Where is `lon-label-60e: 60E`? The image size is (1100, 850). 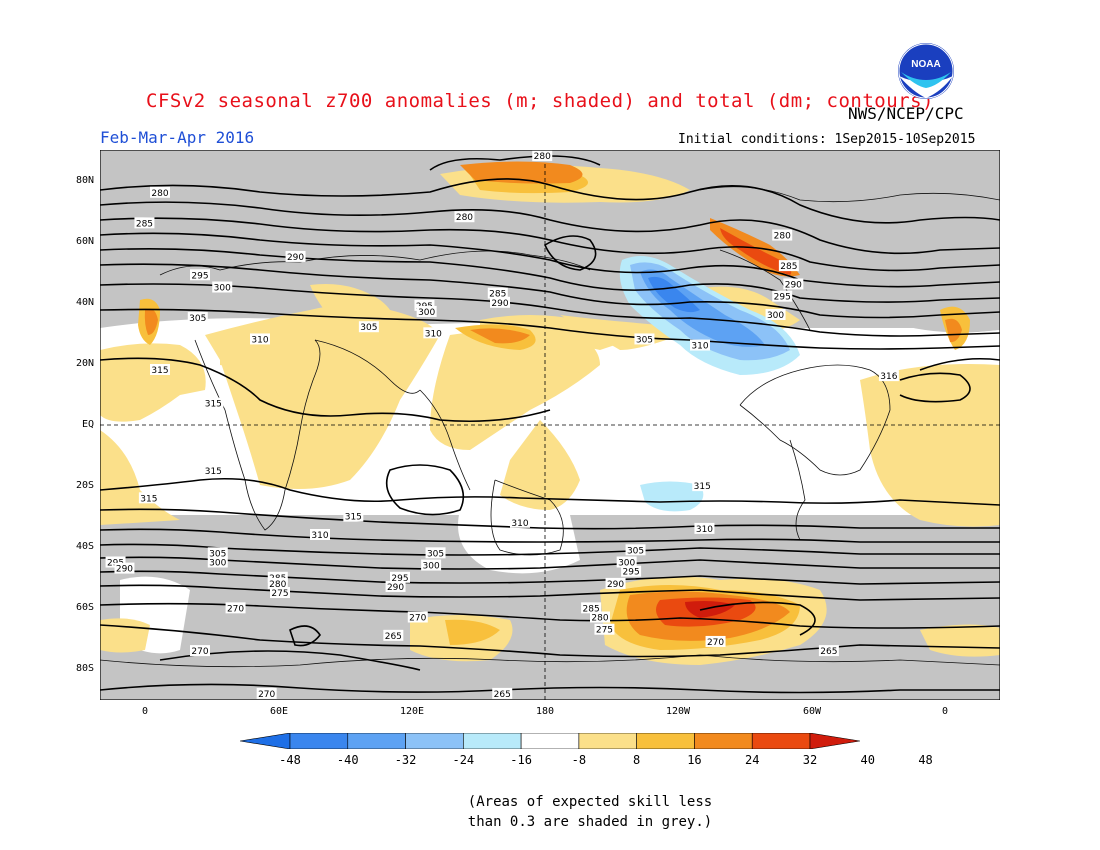
lon-label-60e: 60E is located at coordinates (279, 711).